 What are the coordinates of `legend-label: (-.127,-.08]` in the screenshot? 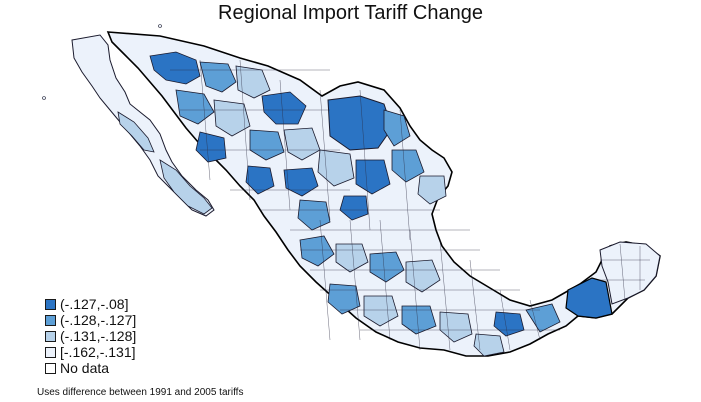 It's located at (94, 304).